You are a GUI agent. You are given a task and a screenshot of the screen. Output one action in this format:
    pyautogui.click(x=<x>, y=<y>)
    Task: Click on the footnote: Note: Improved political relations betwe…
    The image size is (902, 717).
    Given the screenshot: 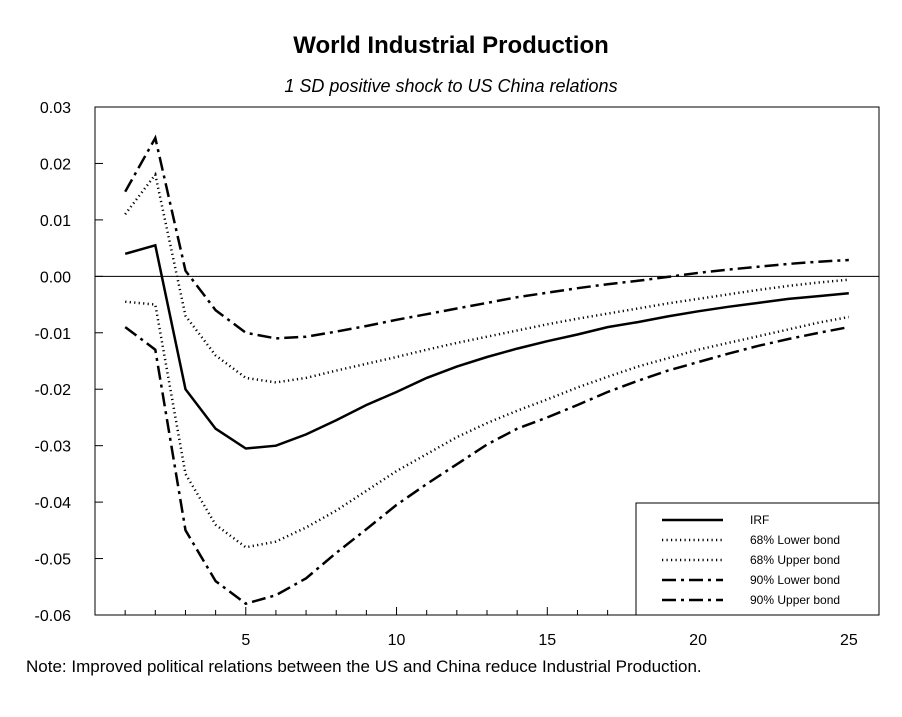 What is the action you would take?
    pyautogui.click(x=364, y=666)
    